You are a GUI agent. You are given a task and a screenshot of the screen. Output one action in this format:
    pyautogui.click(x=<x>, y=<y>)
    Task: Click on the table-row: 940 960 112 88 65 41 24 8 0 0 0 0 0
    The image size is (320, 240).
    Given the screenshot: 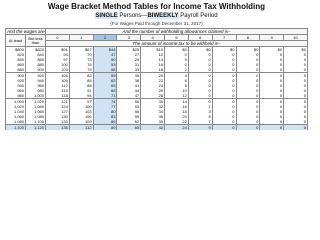 What is the action you would take?
    pyautogui.click(x=156, y=85)
    